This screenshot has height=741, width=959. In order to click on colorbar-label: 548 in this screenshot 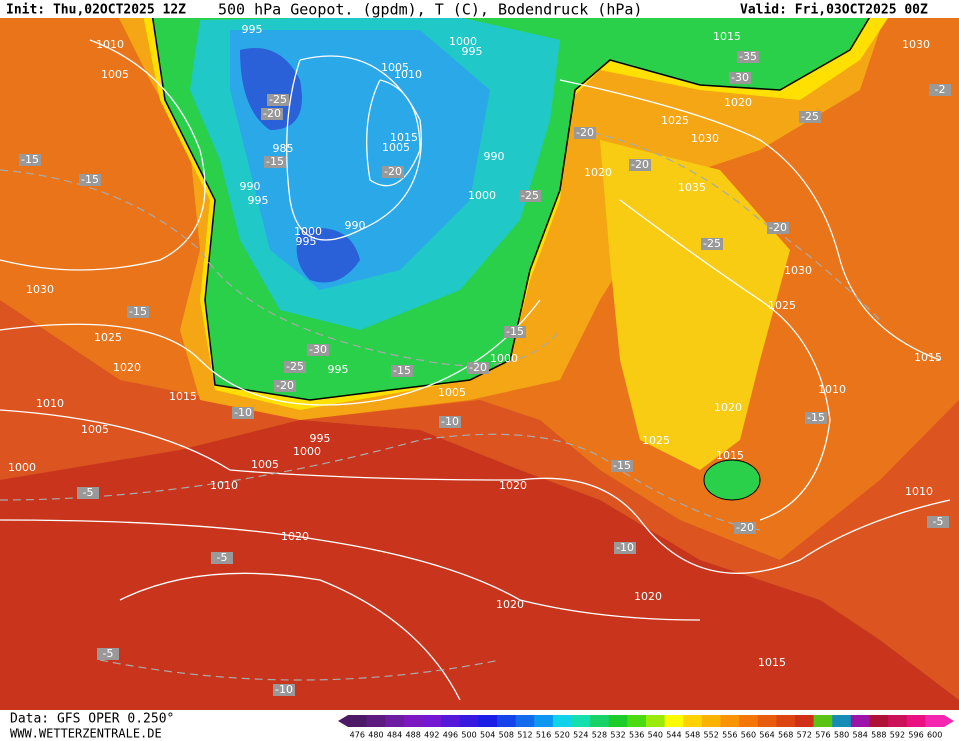, I will do `click(692, 735)`.